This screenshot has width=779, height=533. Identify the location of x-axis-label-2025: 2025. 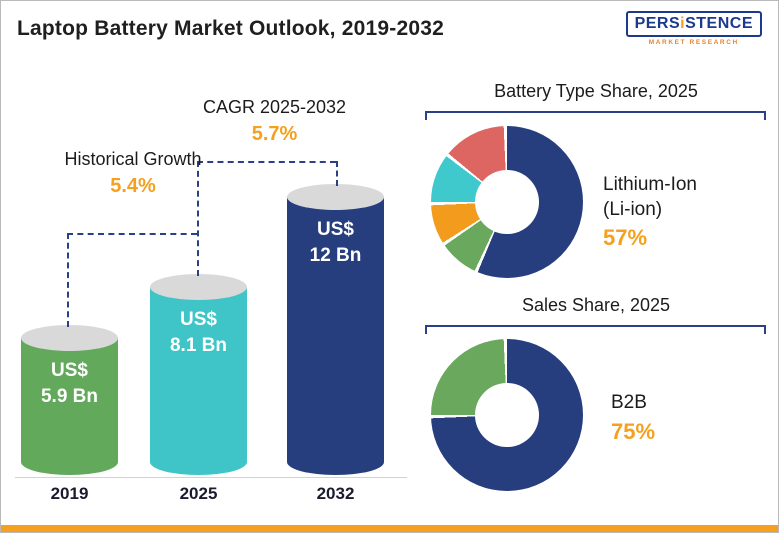
(198, 493).